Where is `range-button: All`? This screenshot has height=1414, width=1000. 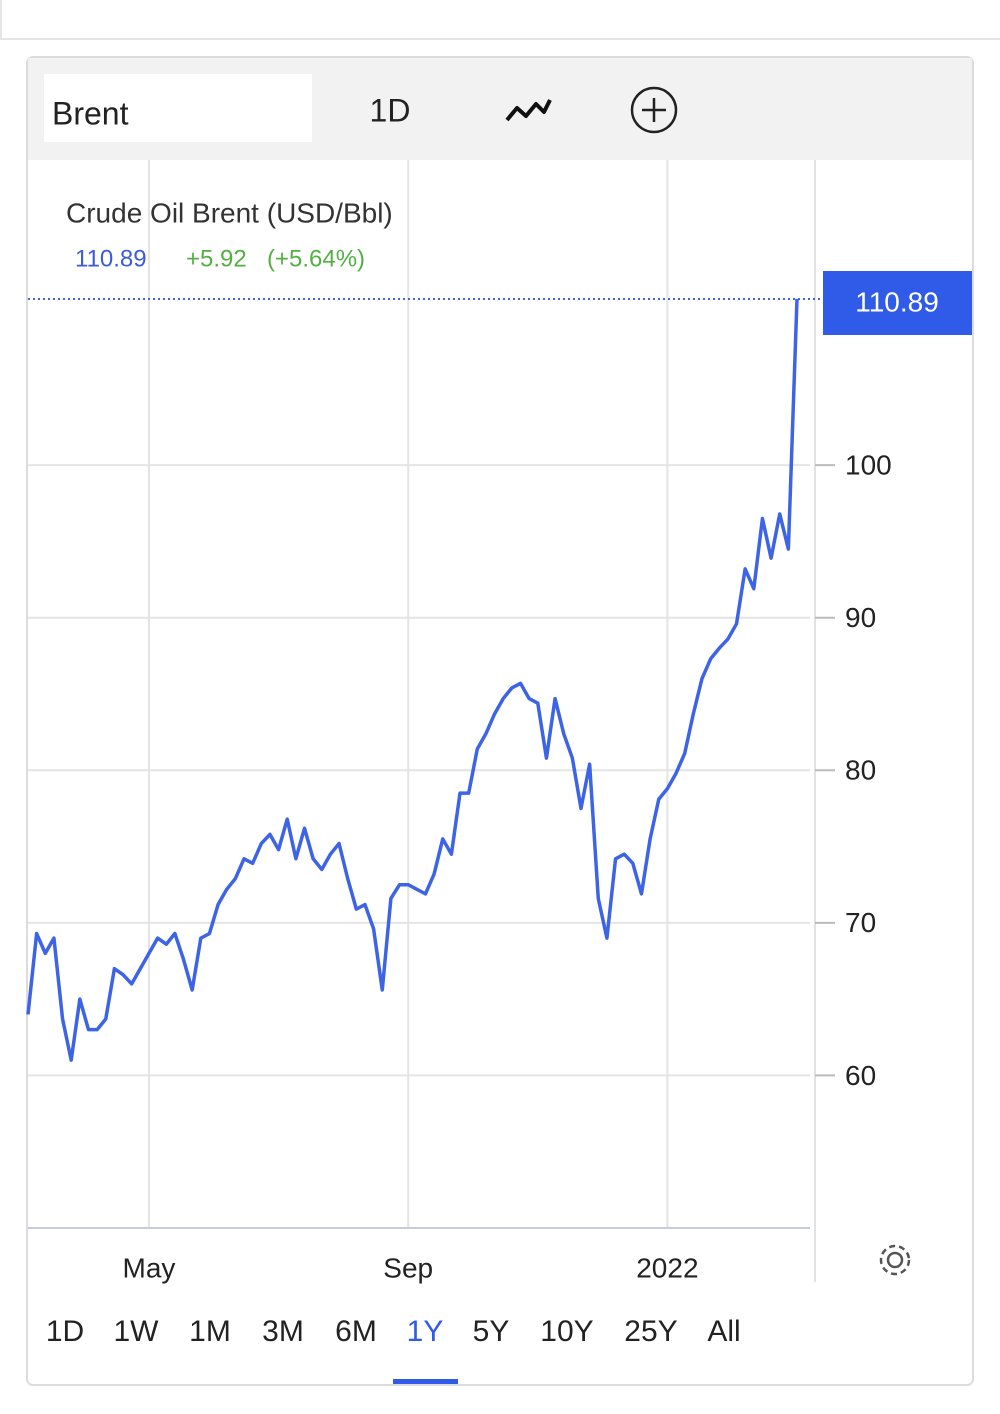
range-button: All is located at coordinates (723, 1331).